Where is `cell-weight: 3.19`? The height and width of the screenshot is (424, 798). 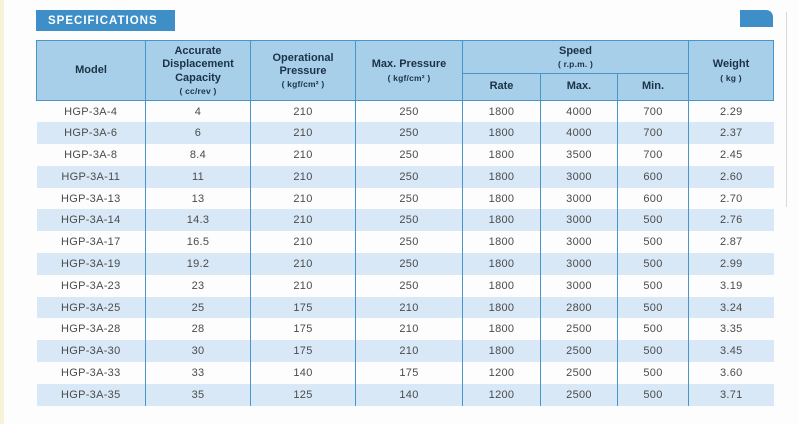
cell-weight: 3.19 is located at coordinates (731, 285).